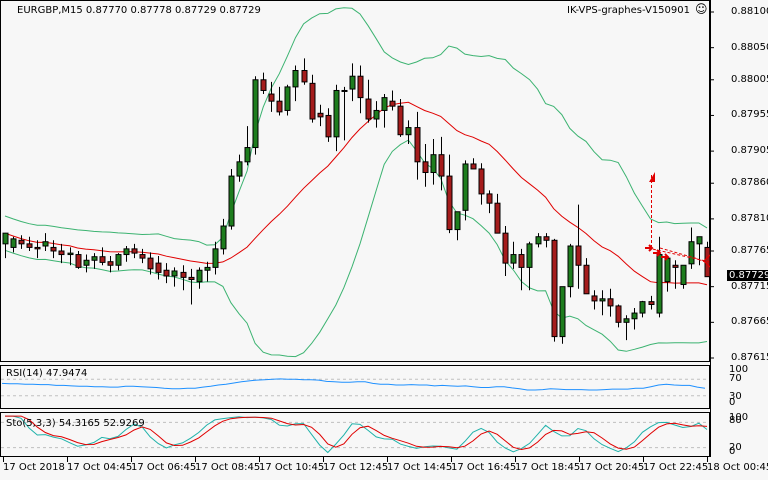 The width and height of the screenshot is (768, 480). I want to click on expert-label: IK-VPS-graphes-V150901, so click(628, 10).